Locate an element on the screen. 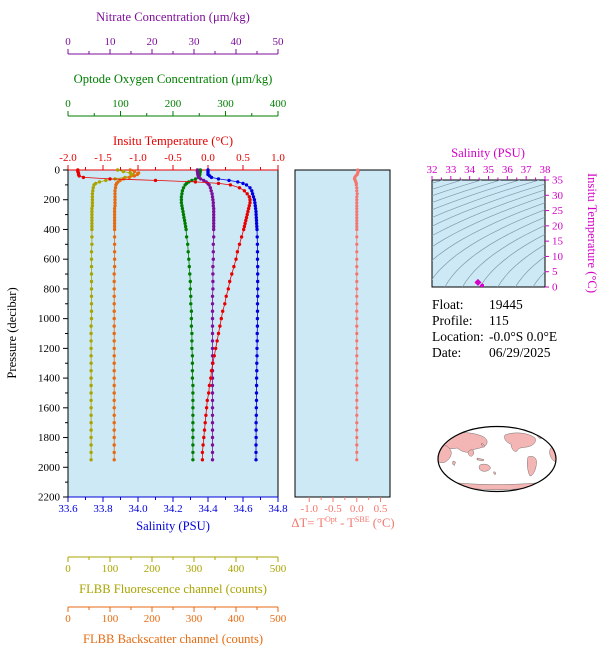 This screenshot has width=609, height=663. pressure-tick-label: 0 is located at coordinates (58, 171).